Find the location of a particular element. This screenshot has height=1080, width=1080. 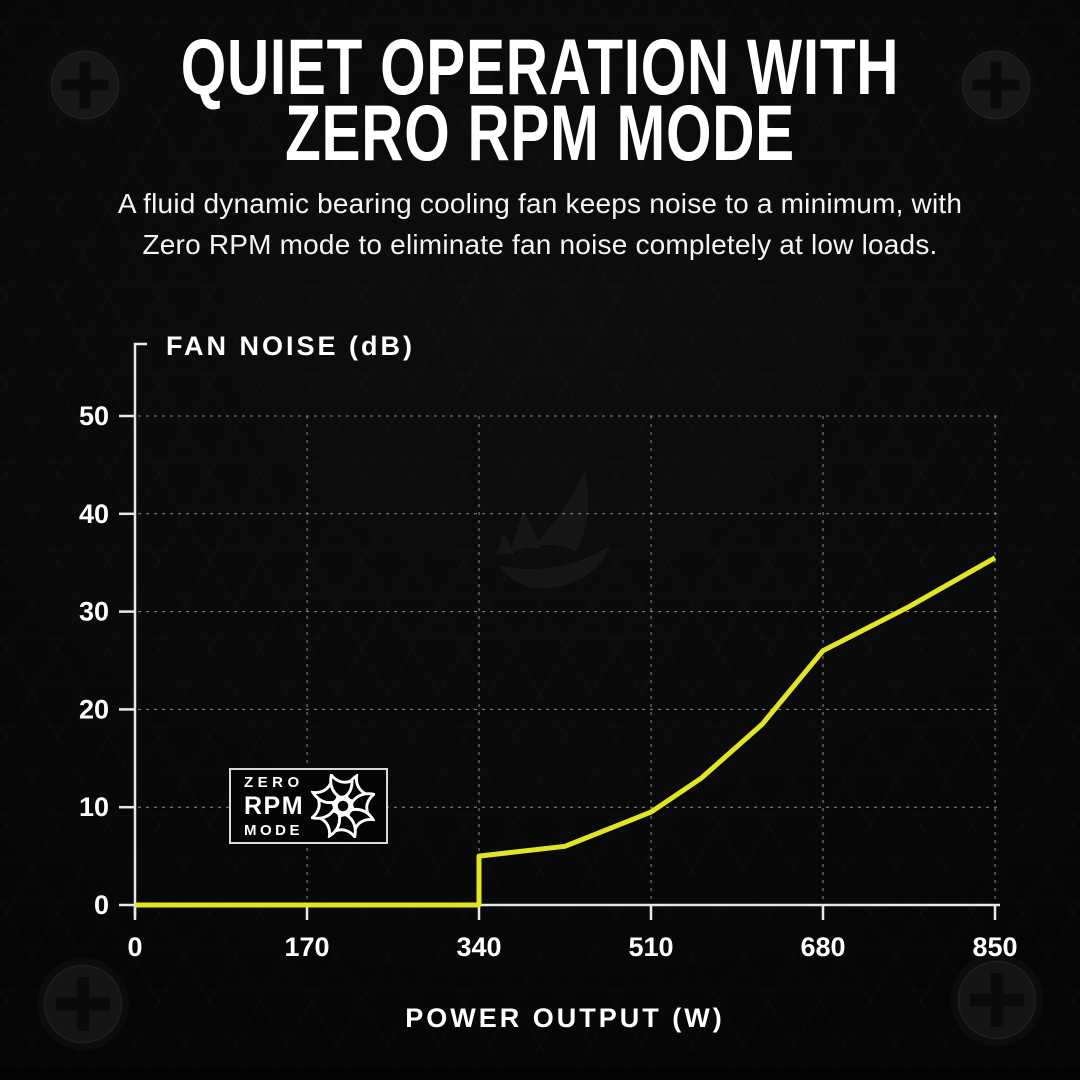

fan-hub is located at coordinates (343, 806).